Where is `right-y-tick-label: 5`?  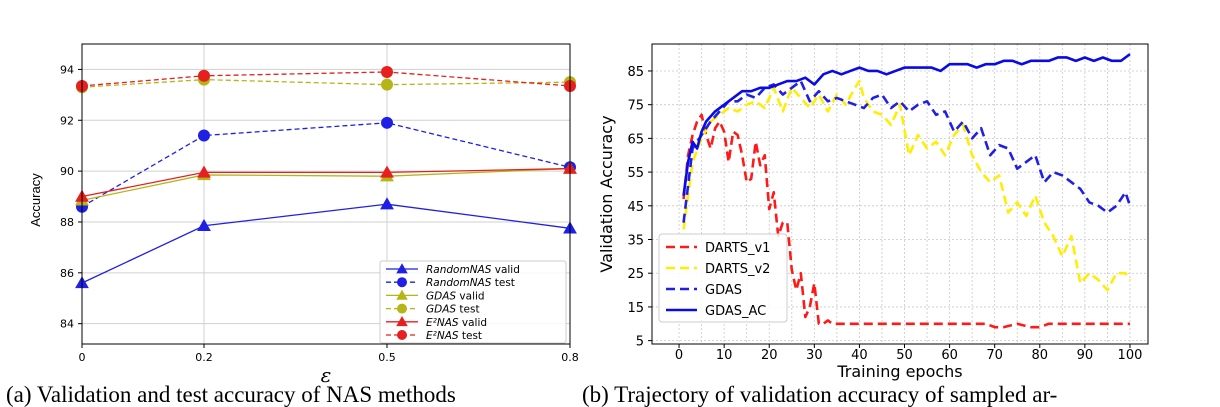 right-y-tick-label: 5 is located at coordinates (640, 342).